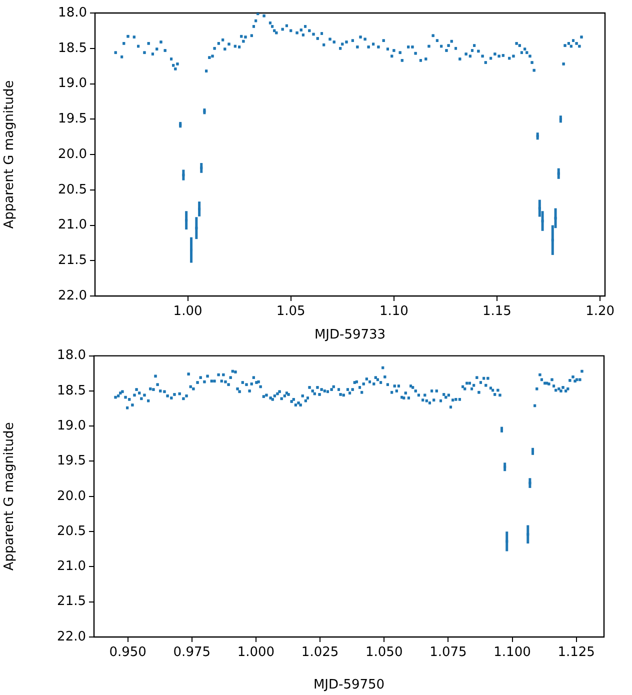 This screenshot has width=632, height=695. What do you see at coordinates (497, 312) in the screenshot?
I see `x-tick-label: 1.15` at bounding box center [497, 312].